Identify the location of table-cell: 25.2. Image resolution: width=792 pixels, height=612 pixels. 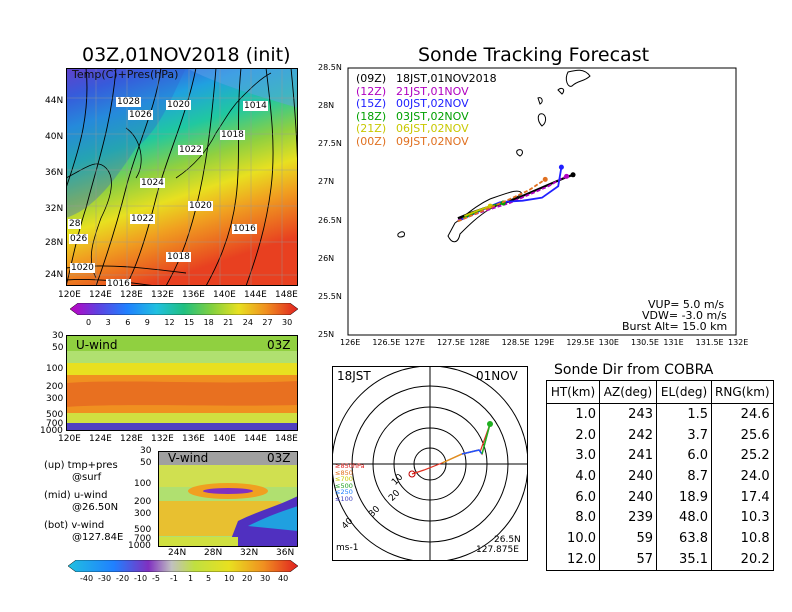
(742, 456).